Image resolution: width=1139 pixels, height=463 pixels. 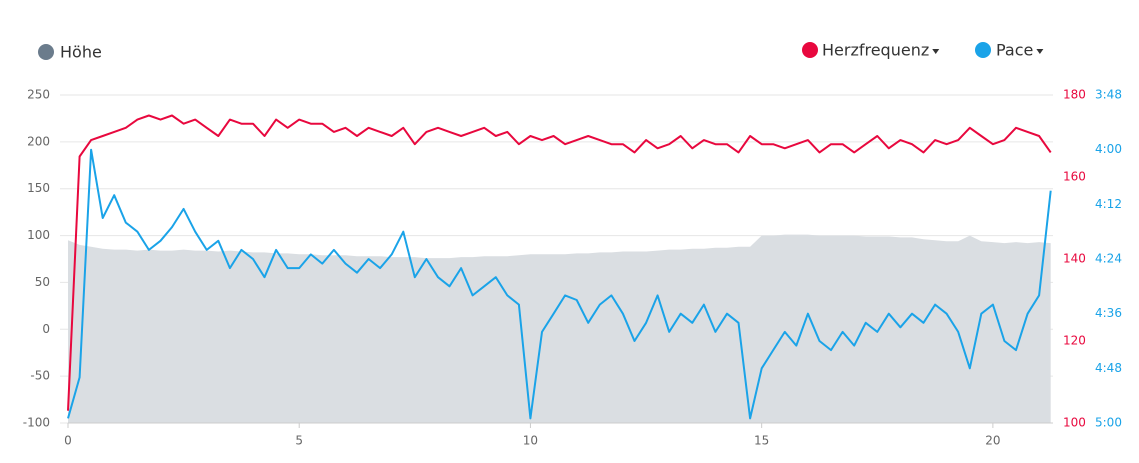 I want to click on y-tick-label: 50, so click(x=42, y=282).